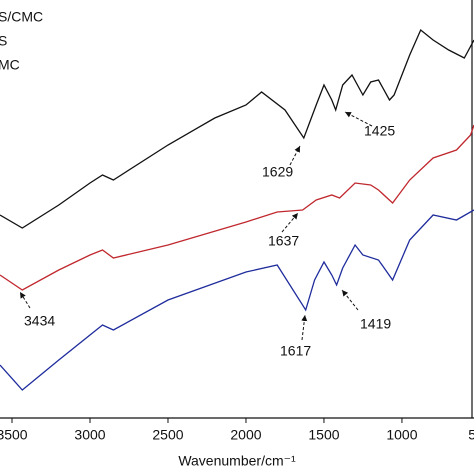 Image resolution: width=474 pixels, height=474 pixels. I want to click on legend-label: S/CMC, so click(21, 17).